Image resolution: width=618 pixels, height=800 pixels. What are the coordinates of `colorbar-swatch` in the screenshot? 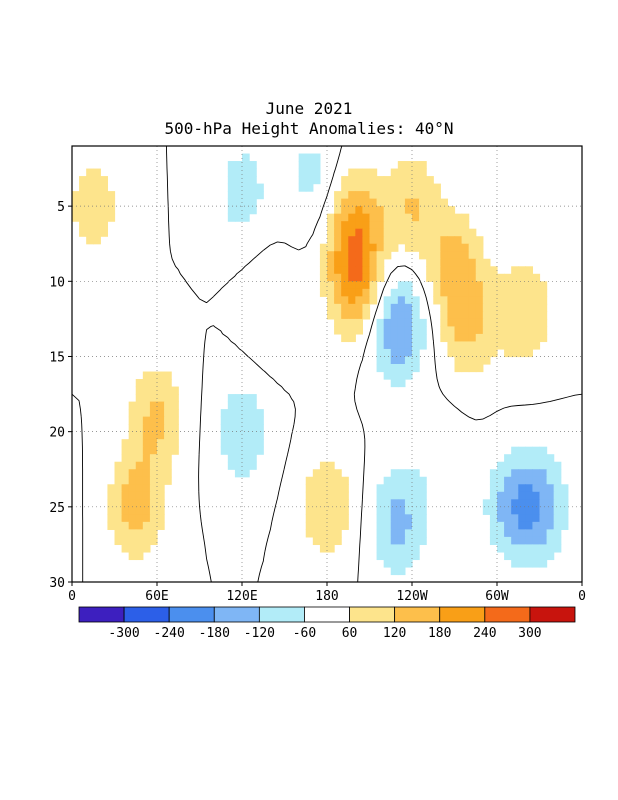 It's located at (327, 614).